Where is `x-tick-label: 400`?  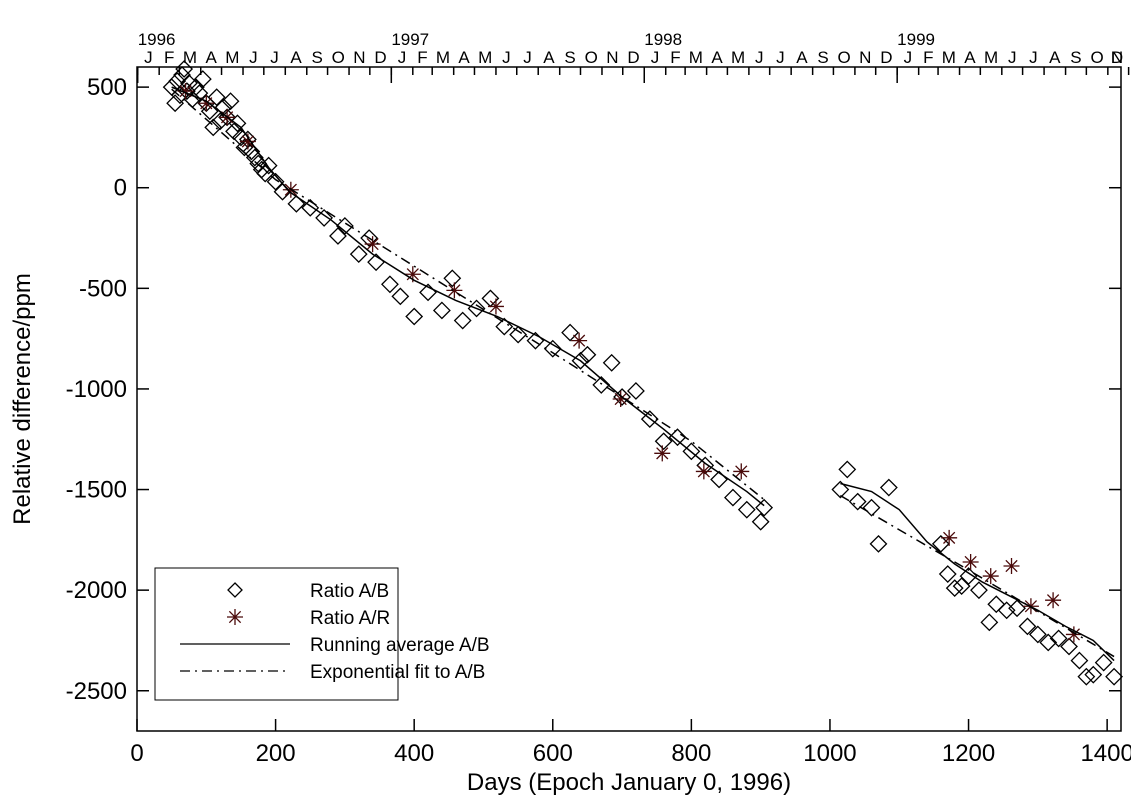 x-tick-label: 400 is located at coordinates (414, 753).